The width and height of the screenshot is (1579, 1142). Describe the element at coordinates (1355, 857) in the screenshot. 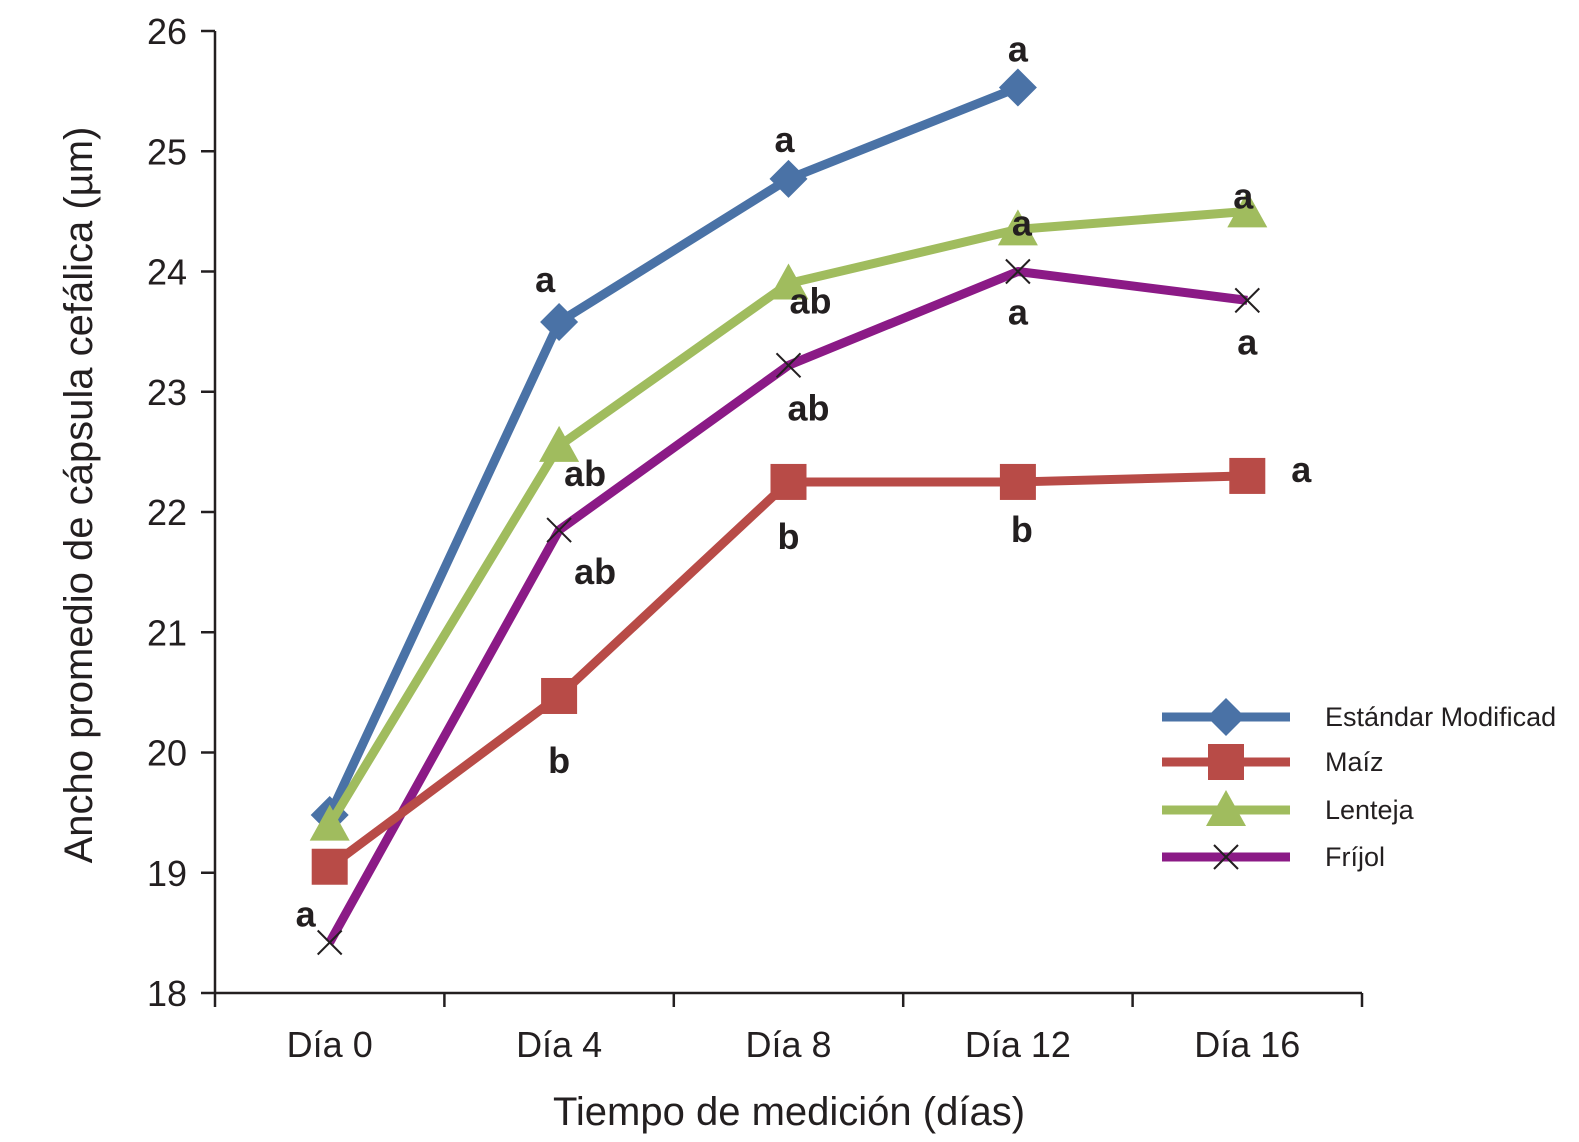

I see `legend-label: Fríjol` at that location.